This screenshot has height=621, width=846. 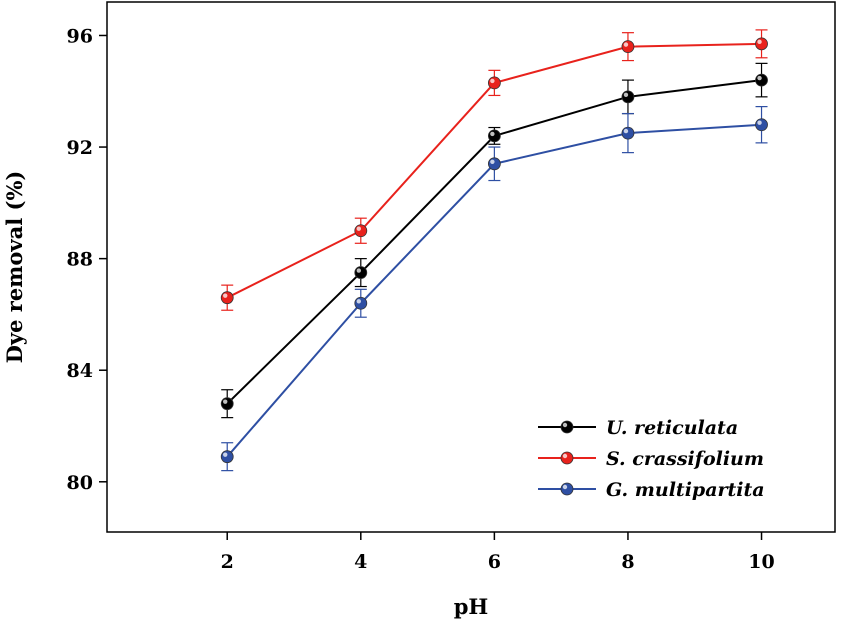 I want to click on y-axis: 80 84 88 92 96, so click(x=87, y=259).